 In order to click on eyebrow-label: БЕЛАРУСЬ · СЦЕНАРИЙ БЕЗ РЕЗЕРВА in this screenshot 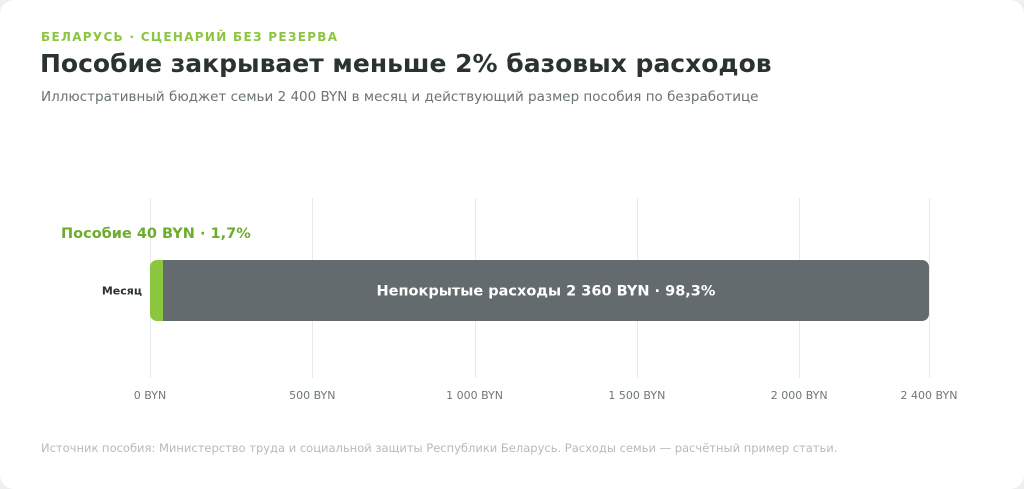, I will do `click(190, 37)`.